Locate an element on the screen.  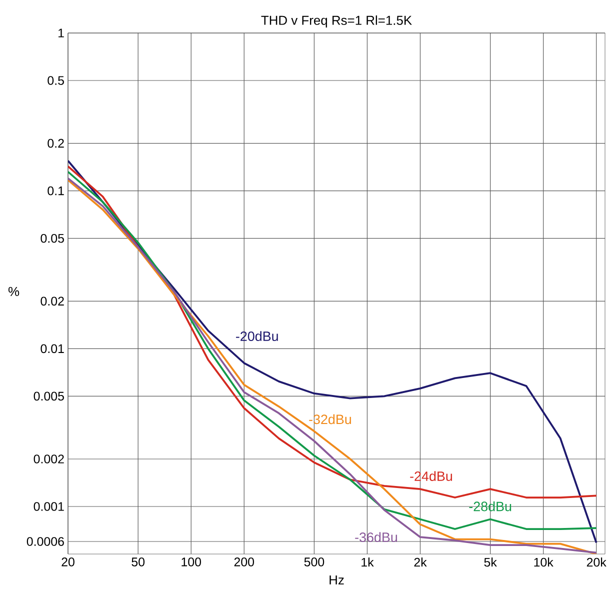
y-tick-label: 0.2 is located at coordinates (56, 143).